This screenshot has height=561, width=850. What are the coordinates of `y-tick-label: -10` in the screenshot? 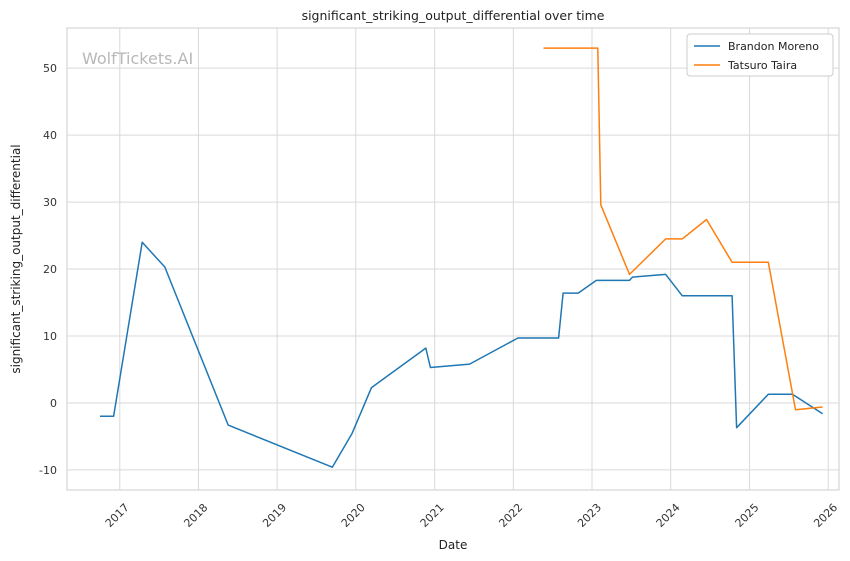 It's located at (48, 470).